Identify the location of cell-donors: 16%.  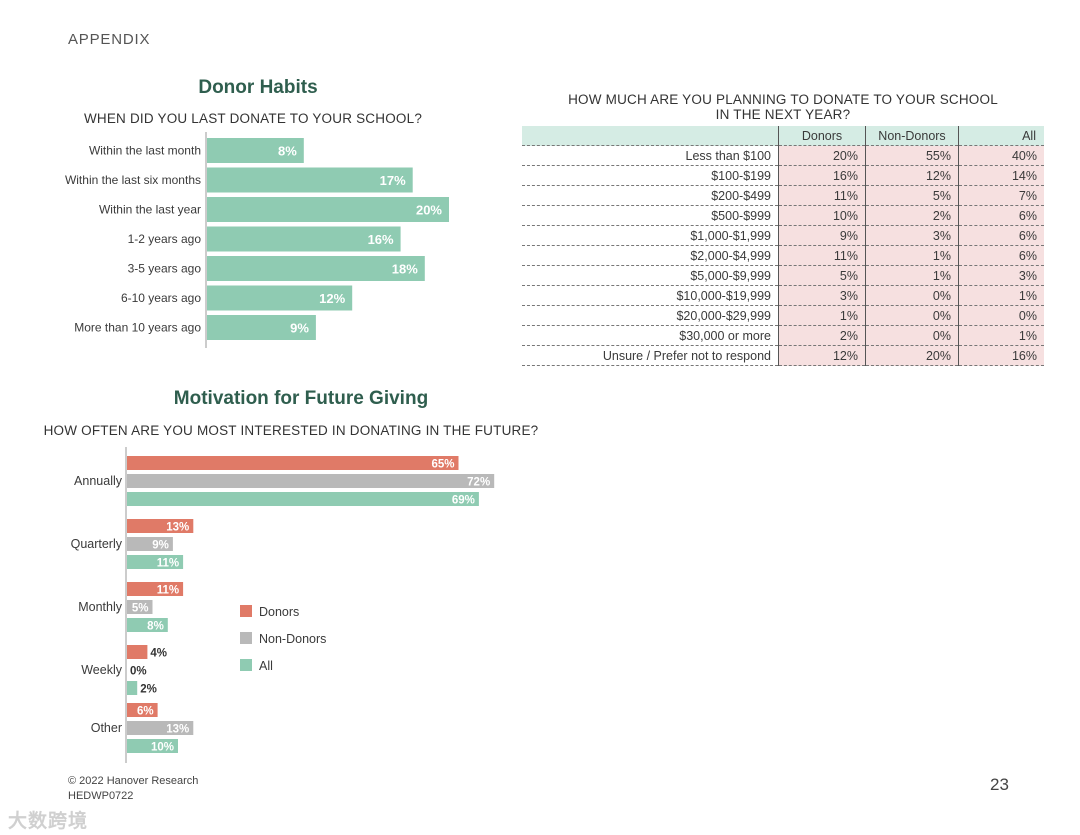
(822, 175).